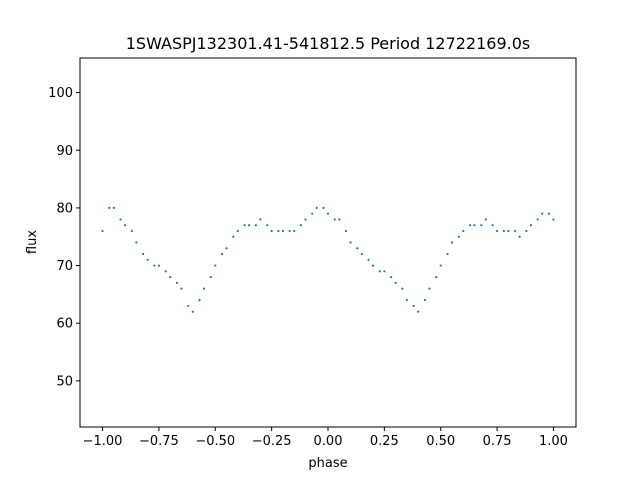  Describe the element at coordinates (328, 441) in the screenshot. I see `x-tick-label: 0.00` at that location.